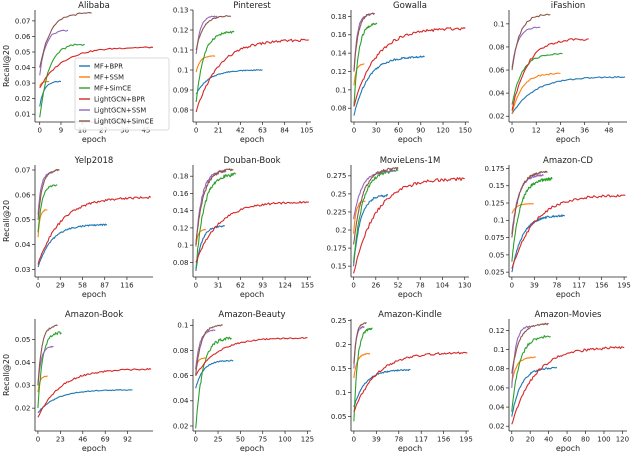 Image resolution: width=640 pixels, height=452 pixels. What do you see at coordinates (104, 286) in the screenshot?
I see `x-tick-label: 87` at bounding box center [104, 286].